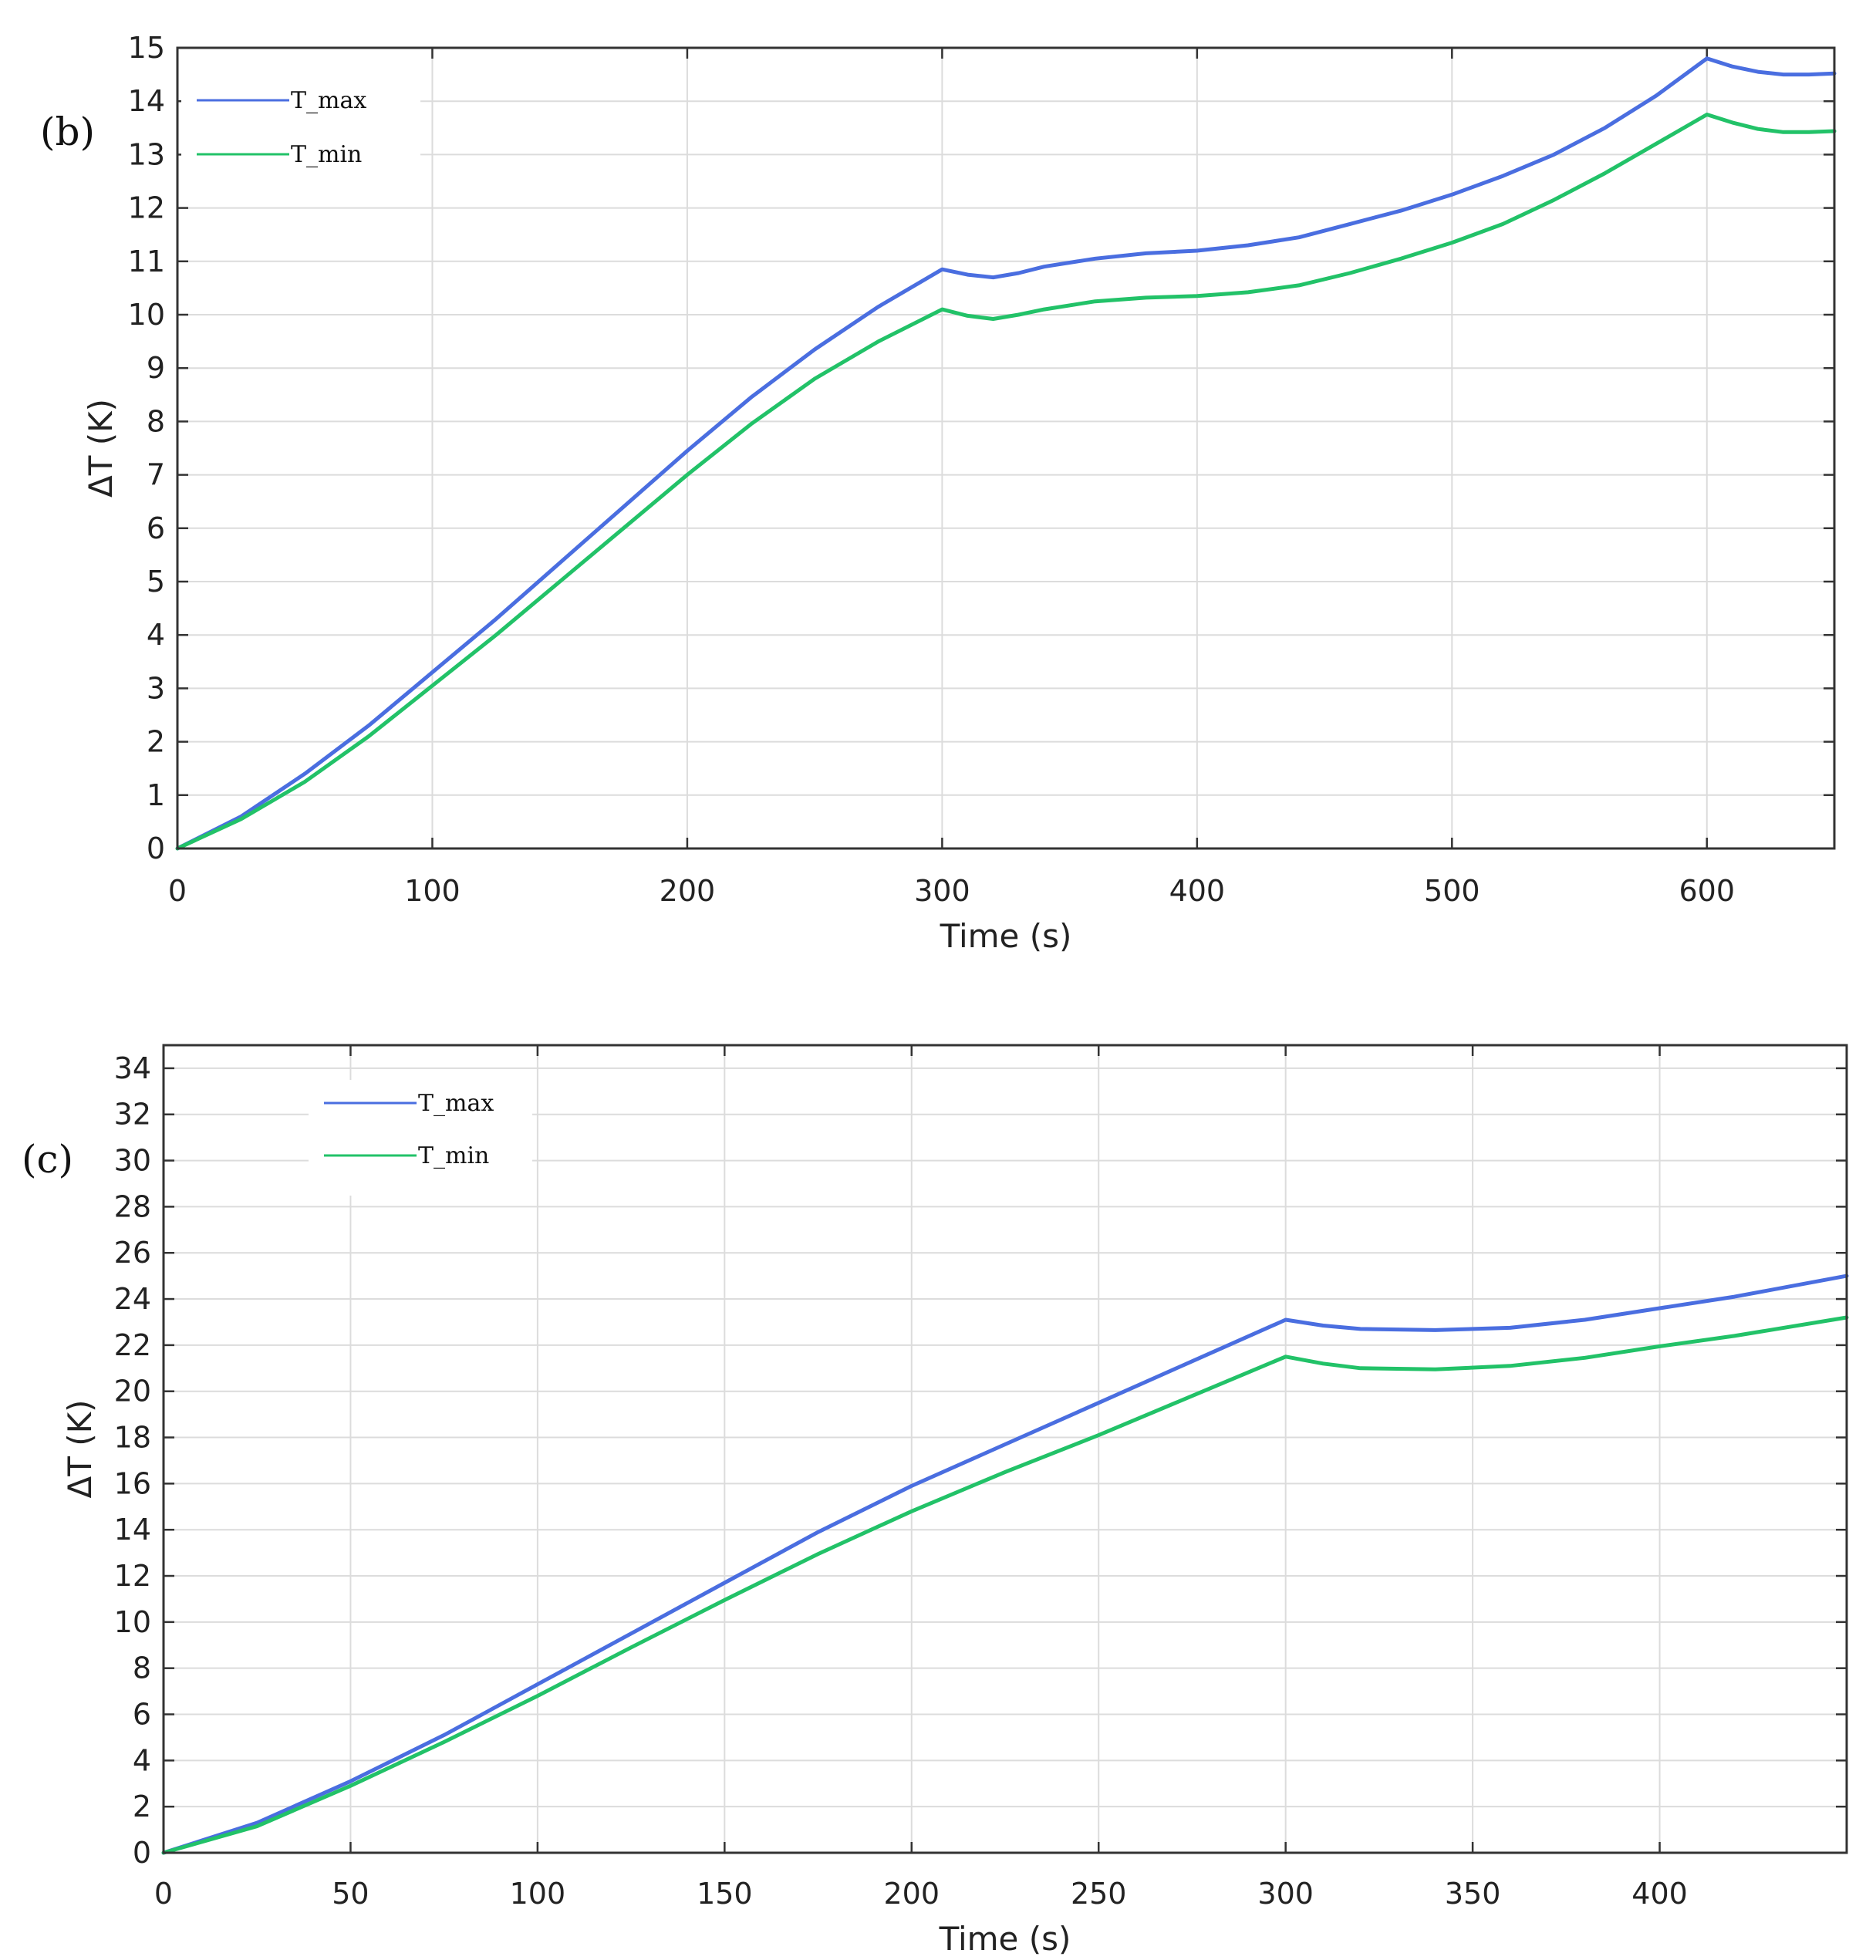  I want to click on x-tick-label: 150, so click(725, 1894).